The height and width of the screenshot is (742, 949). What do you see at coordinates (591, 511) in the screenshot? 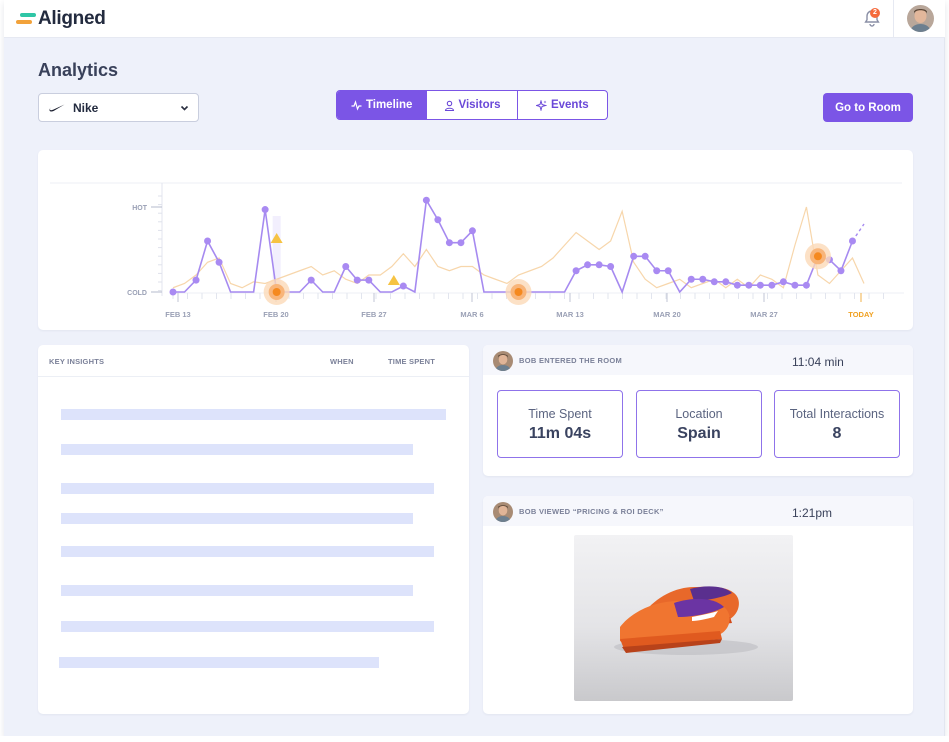
I see `deck-viewed-label: BOB VIEWED “PRICING & ROI DECK”` at bounding box center [591, 511].